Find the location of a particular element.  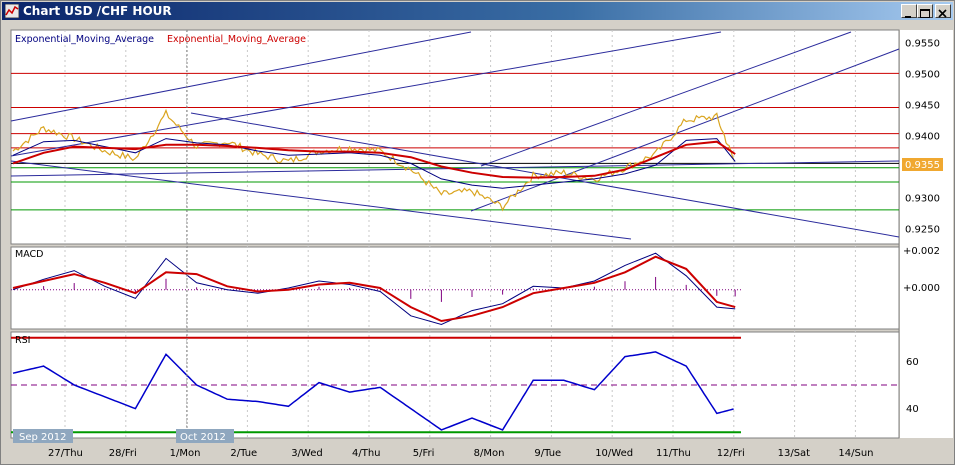

month-tag-sep is located at coordinates (43, 436).